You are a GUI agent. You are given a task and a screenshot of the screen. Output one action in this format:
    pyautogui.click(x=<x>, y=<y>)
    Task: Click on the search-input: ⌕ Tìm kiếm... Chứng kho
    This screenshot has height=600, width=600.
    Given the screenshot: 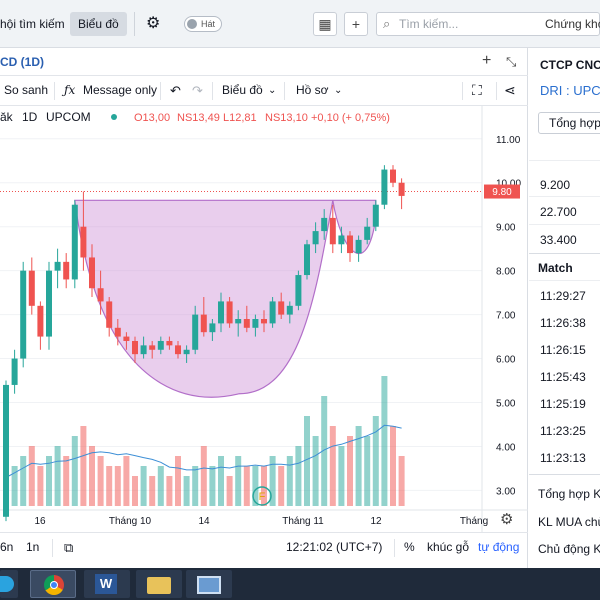 What is the action you would take?
    pyautogui.click(x=488, y=24)
    